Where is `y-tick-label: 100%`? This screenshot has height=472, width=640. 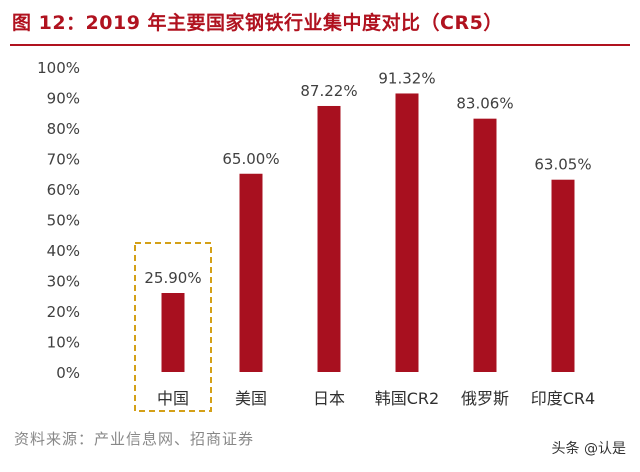 y-tick-label: 100% is located at coordinates (58, 68).